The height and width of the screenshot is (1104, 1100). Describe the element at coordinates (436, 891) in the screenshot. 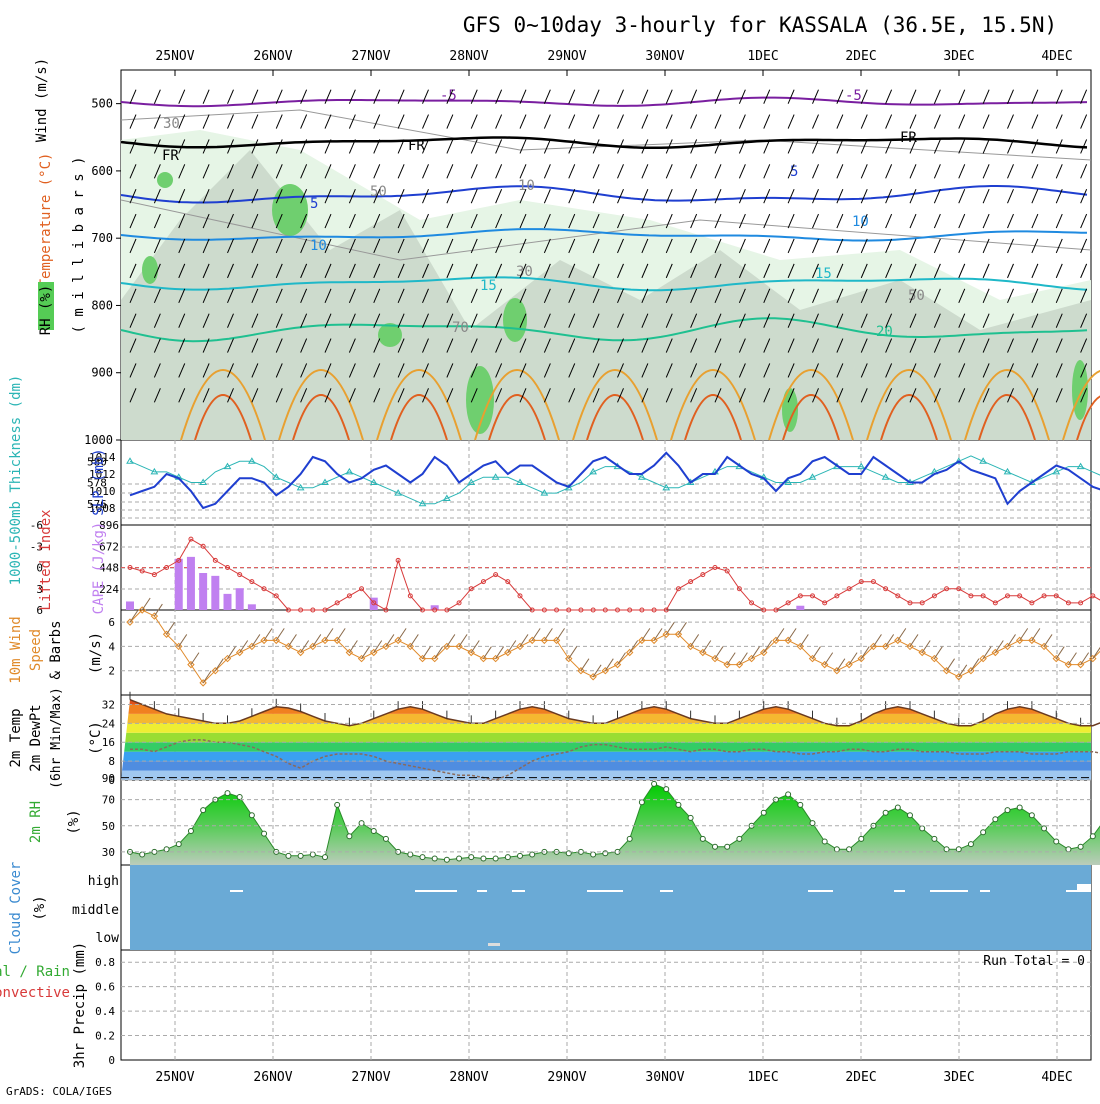

I see `cloud-high-segment` at that location.